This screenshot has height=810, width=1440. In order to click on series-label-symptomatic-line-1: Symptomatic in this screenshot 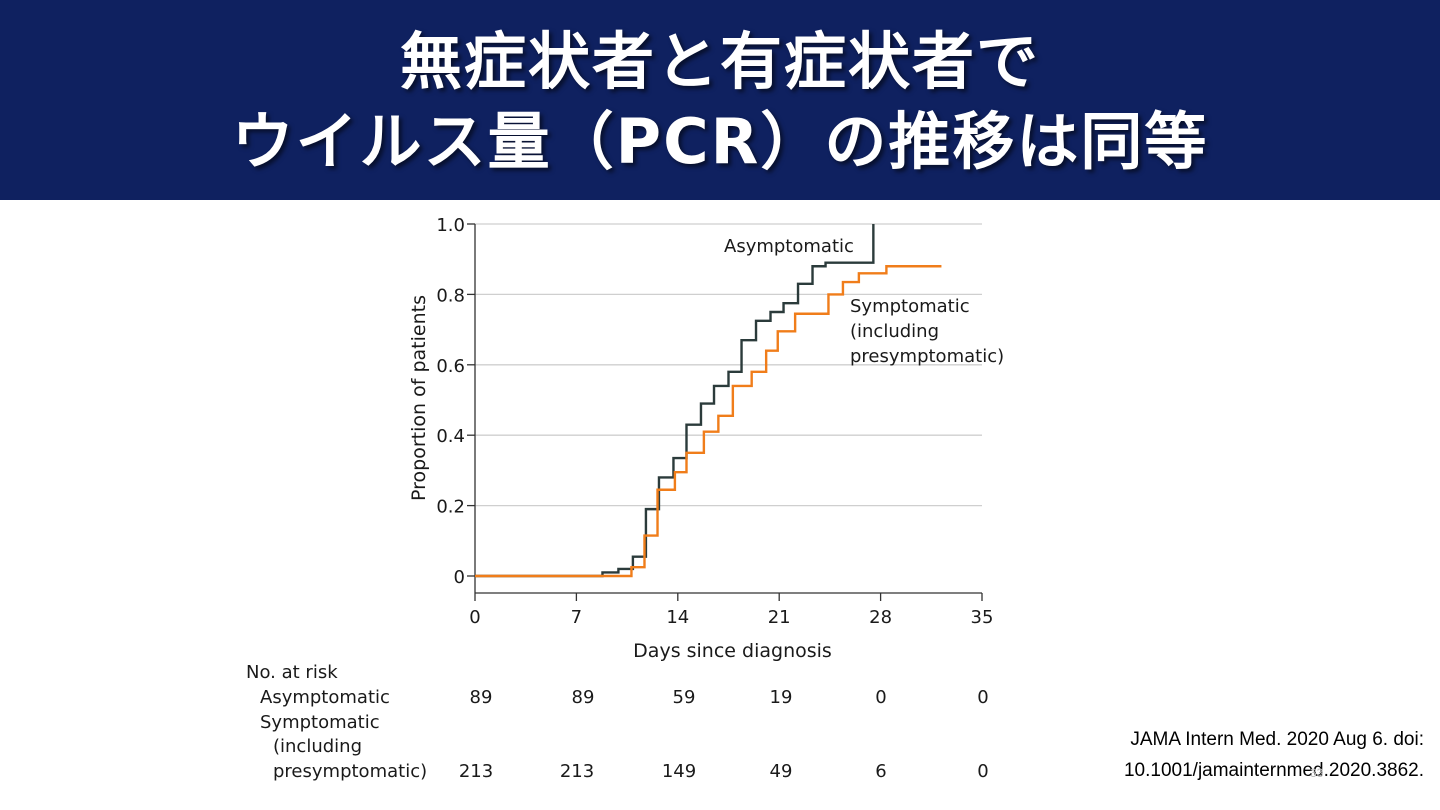, I will do `click(910, 306)`.